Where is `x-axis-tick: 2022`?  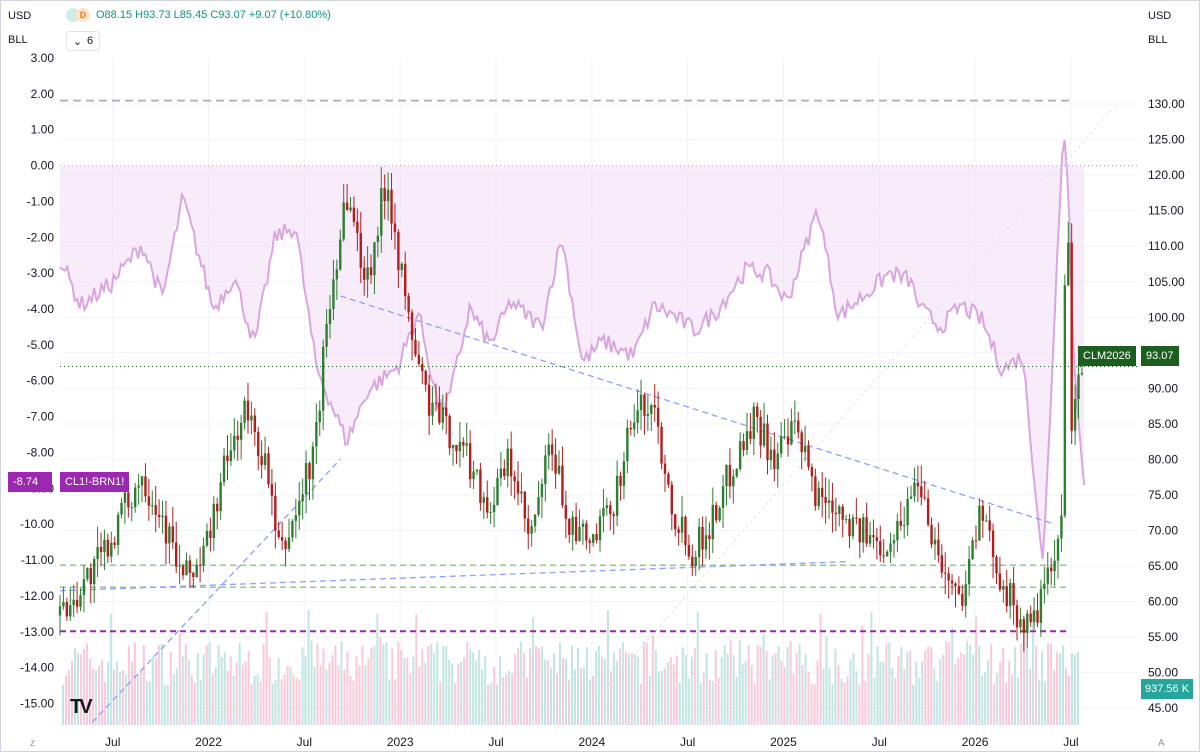 x-axis-tick: 2022 is located at coordinates (208, 742).